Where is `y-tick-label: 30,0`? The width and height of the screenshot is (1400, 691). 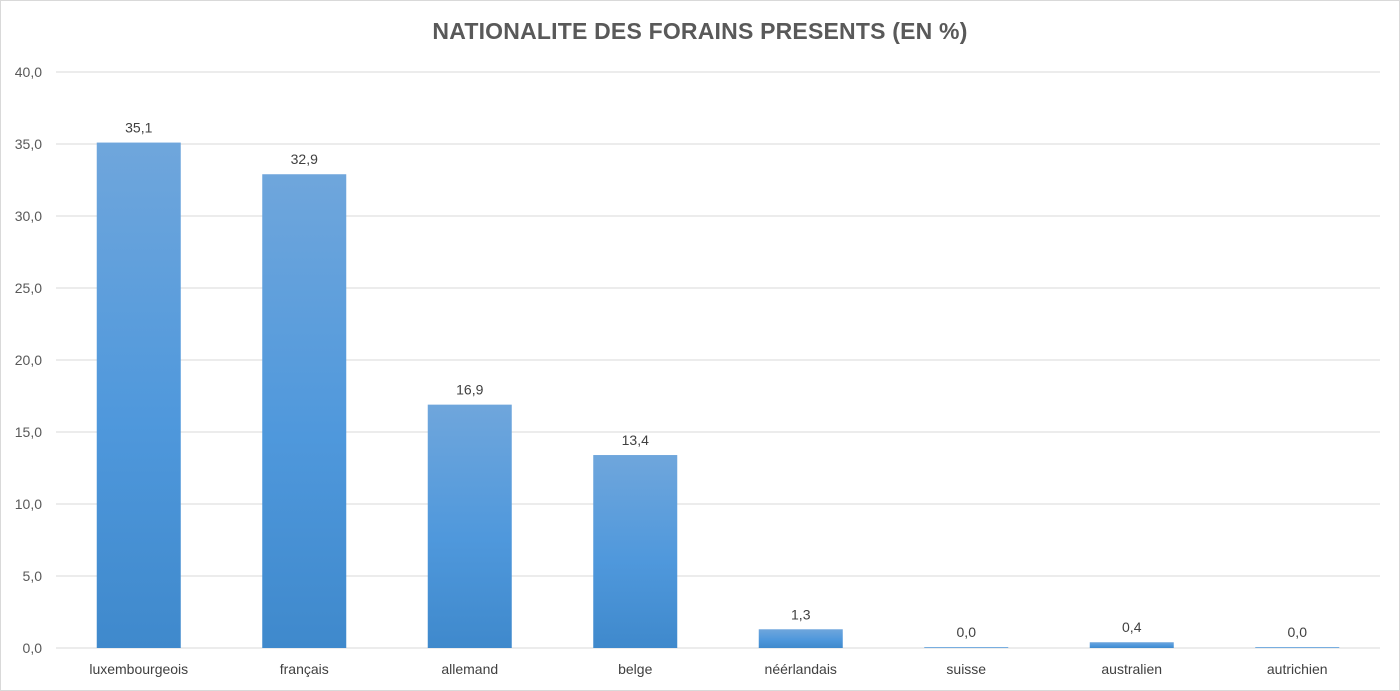 y-tick-label: 30,0 is located at coordinates (28, 216).